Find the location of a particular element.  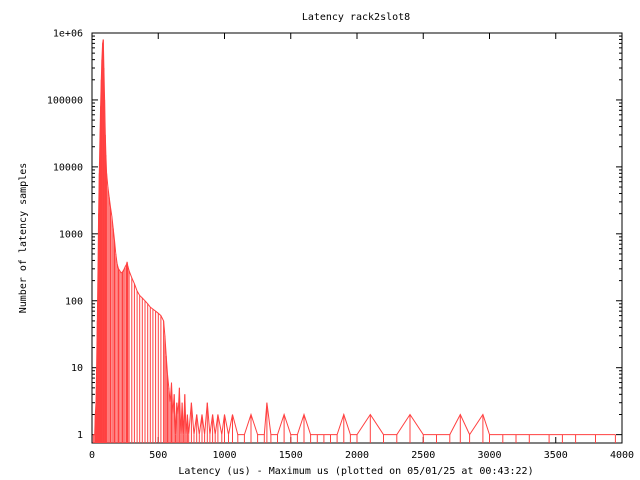

y-axis-label: Number of latency samples is located at coordinates (23, 238).